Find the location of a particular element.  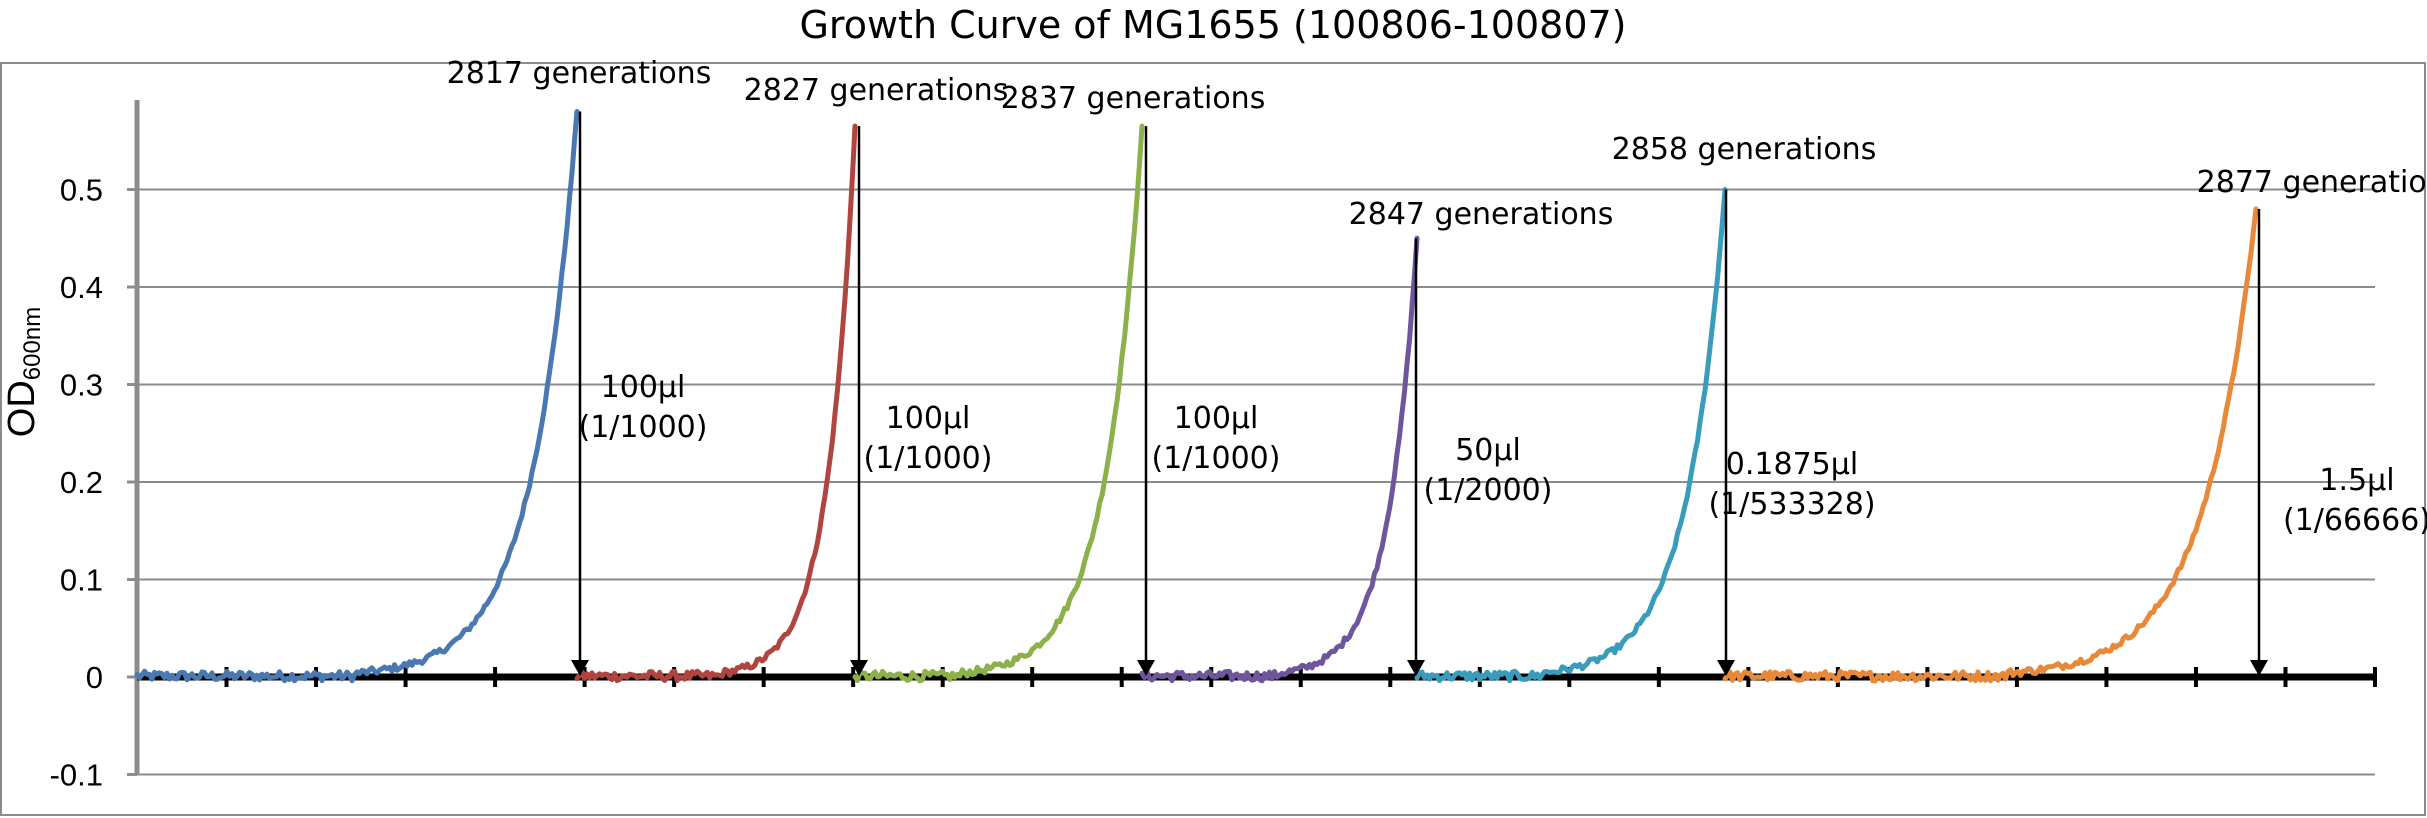

y-tick-label: 0.1 is located at coordinates (81, 580).